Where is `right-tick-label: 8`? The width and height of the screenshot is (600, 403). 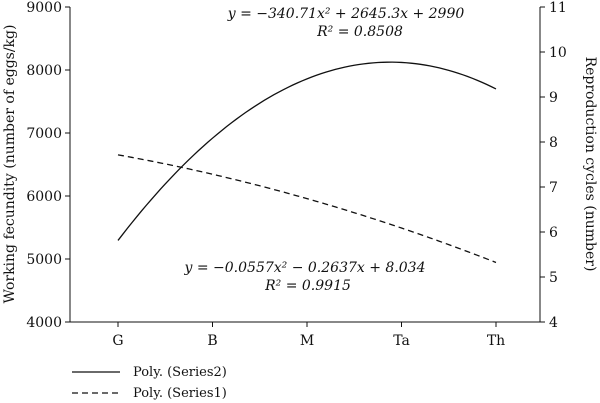 right-tick-label: 8 is located at coordinates (553, 143).